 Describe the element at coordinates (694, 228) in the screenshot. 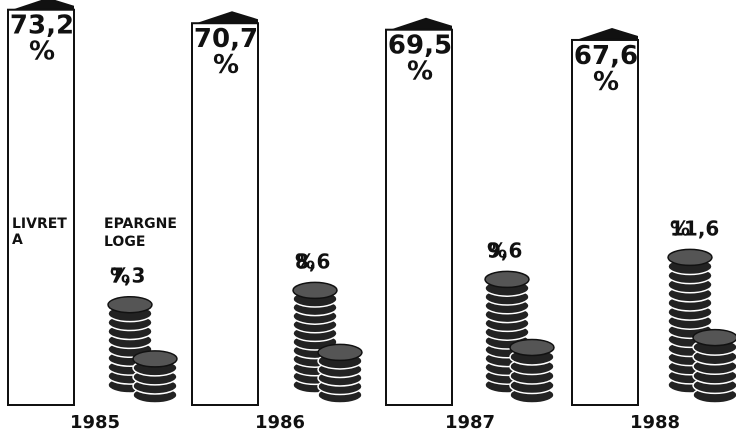

I see `coin-value-label: 11,6%` at that location.